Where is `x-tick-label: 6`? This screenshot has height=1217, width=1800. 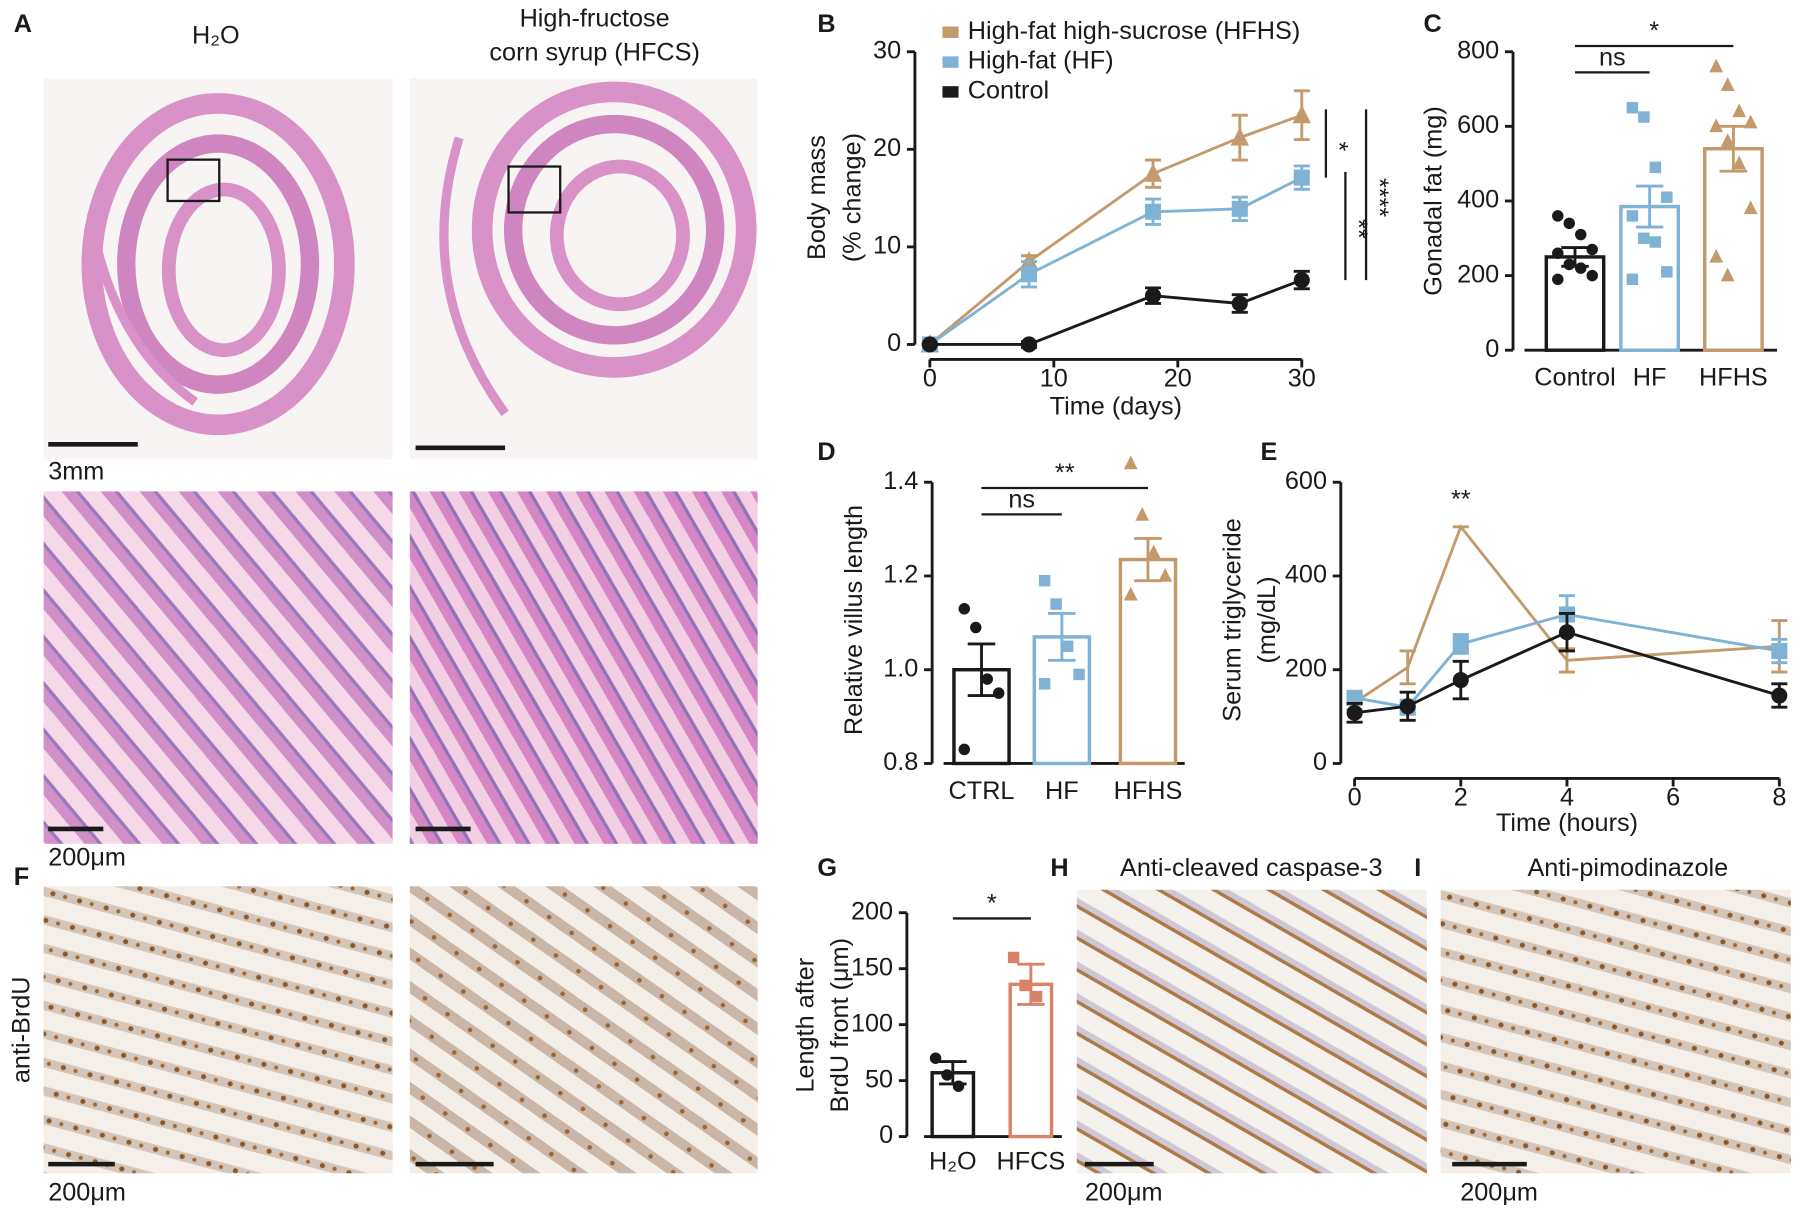 x-tick-label: 6 is located at coordinates (1673, 798).